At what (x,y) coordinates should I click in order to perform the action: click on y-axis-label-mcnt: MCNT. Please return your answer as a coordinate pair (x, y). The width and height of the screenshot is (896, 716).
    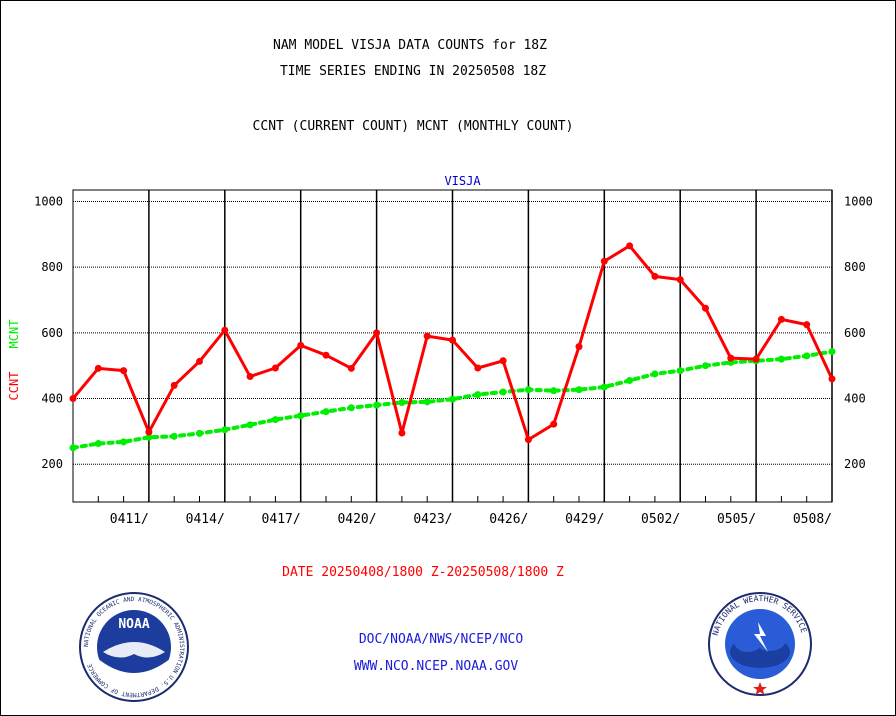
    Looking at the image, I should click on (14, 334).